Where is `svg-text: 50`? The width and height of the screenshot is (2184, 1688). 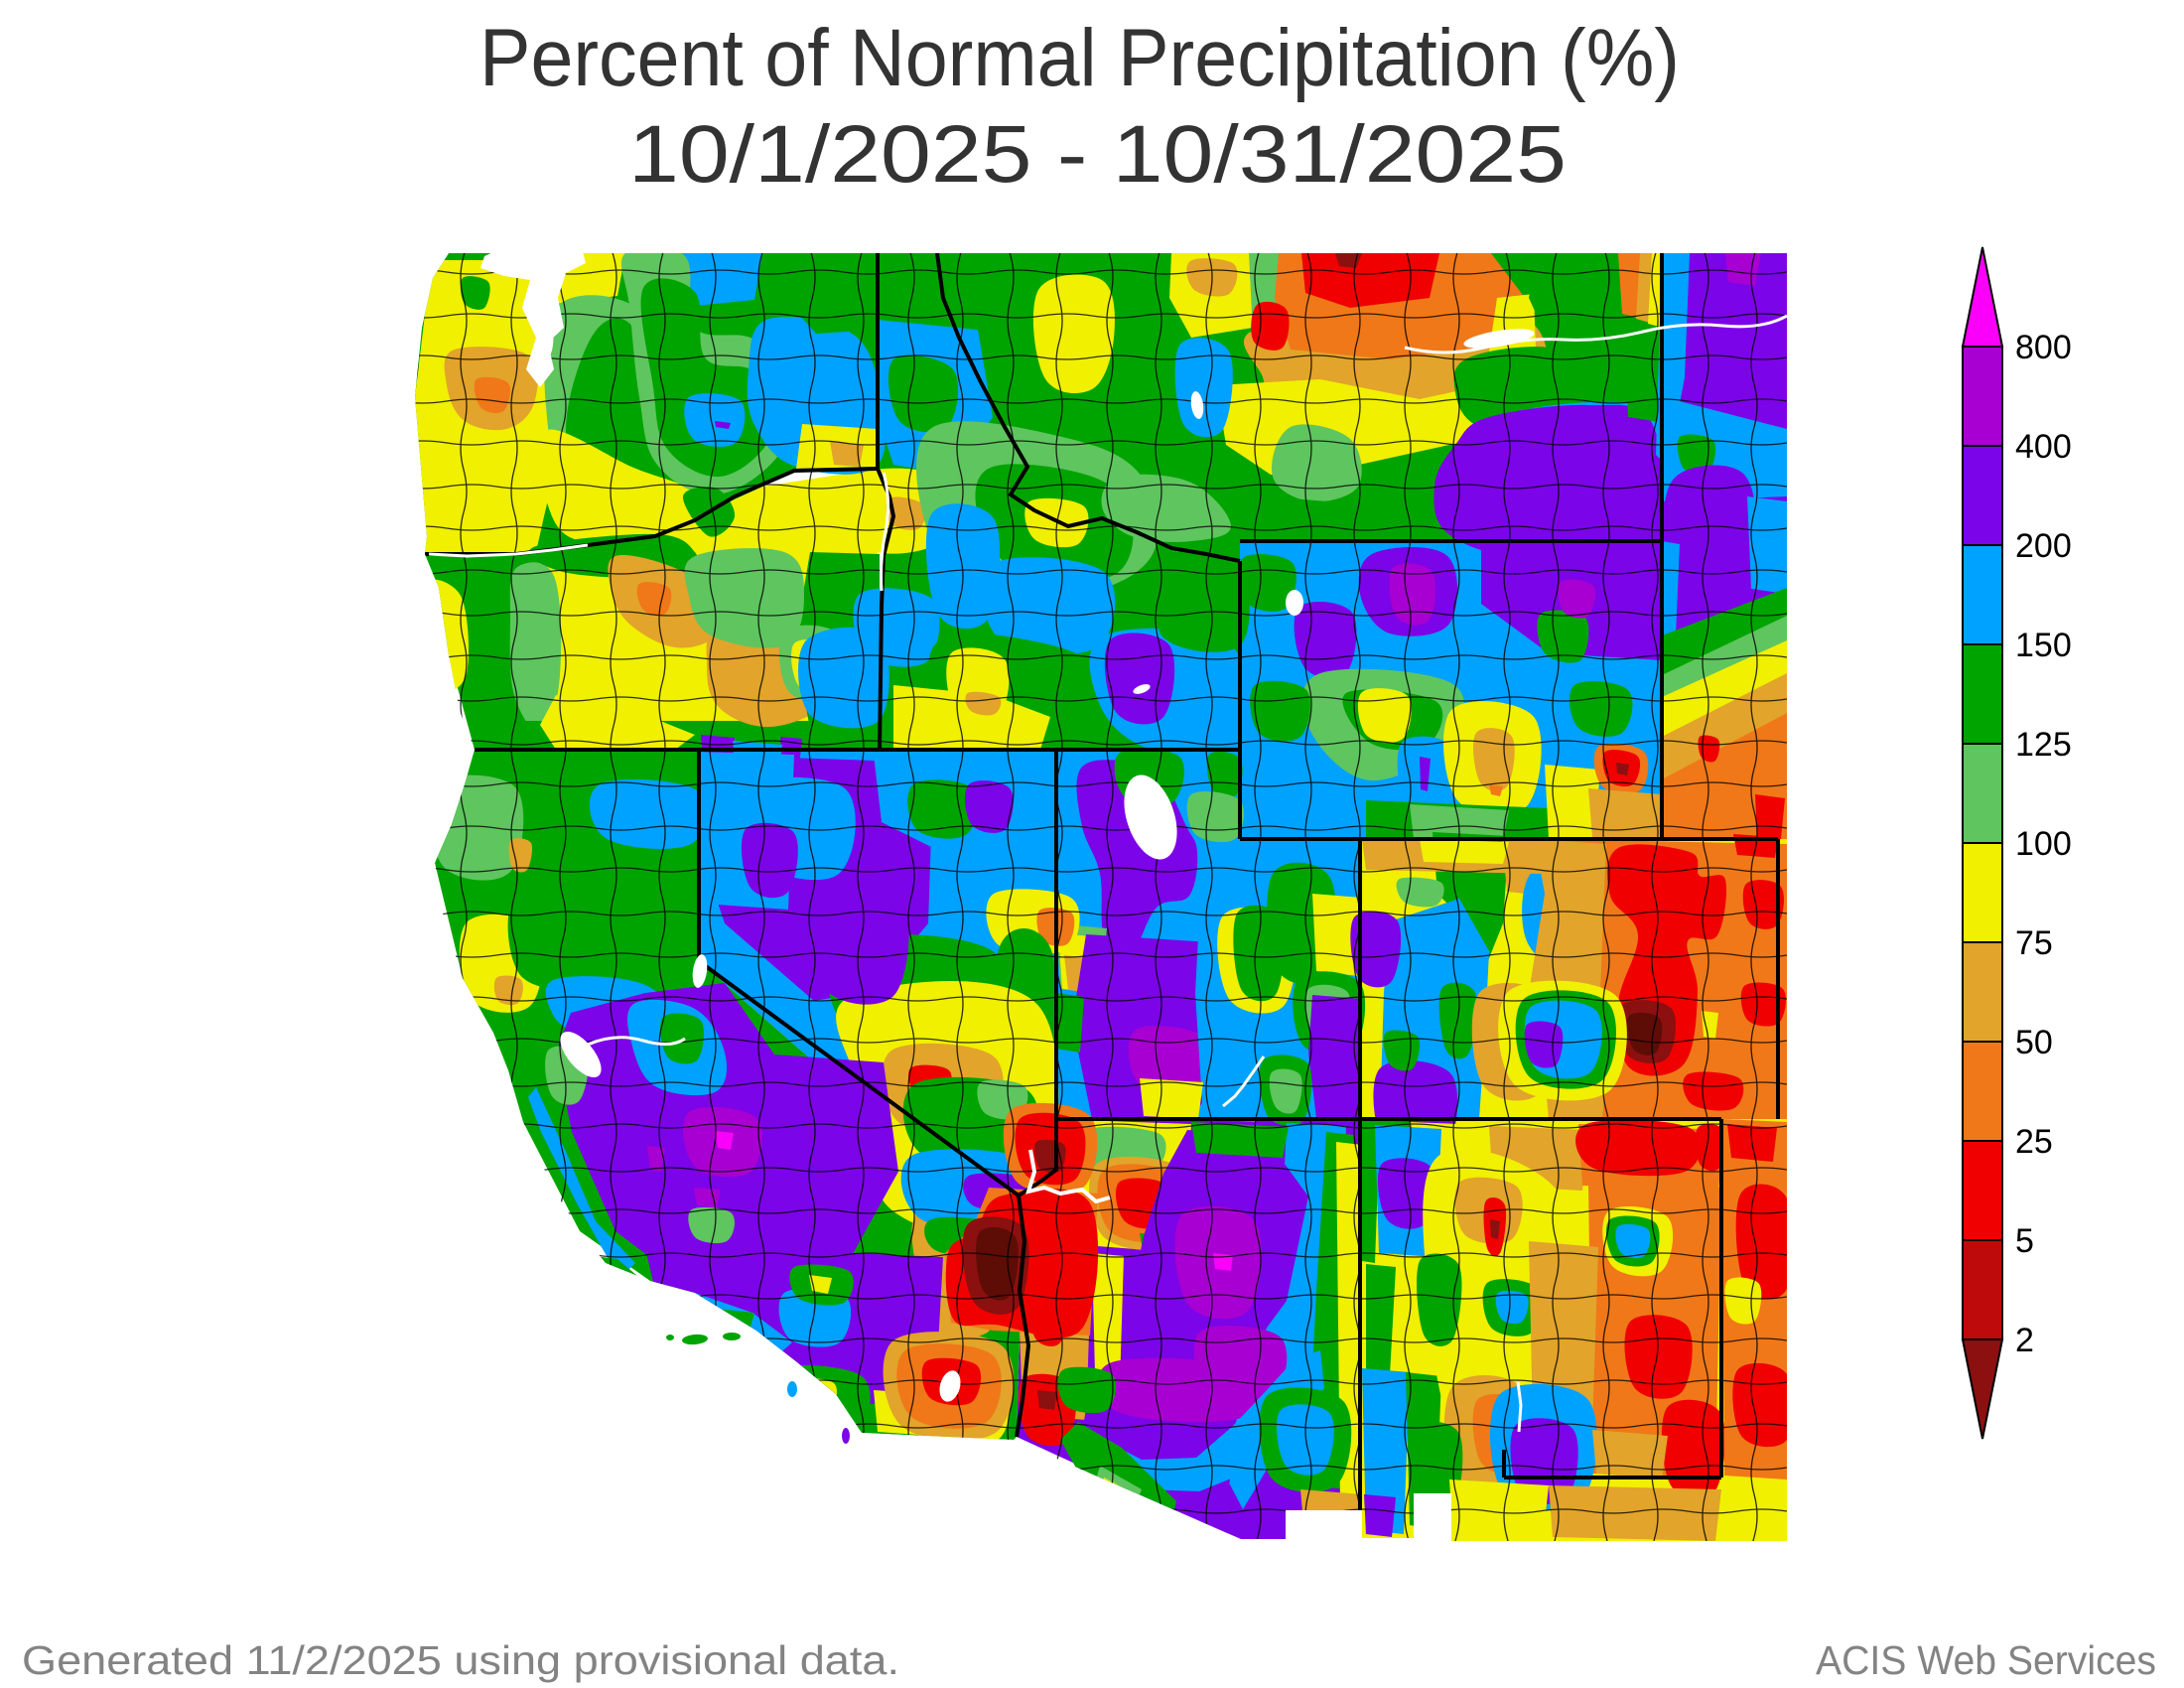
svg-text: 50 is located at coordinates (2034, 1042).